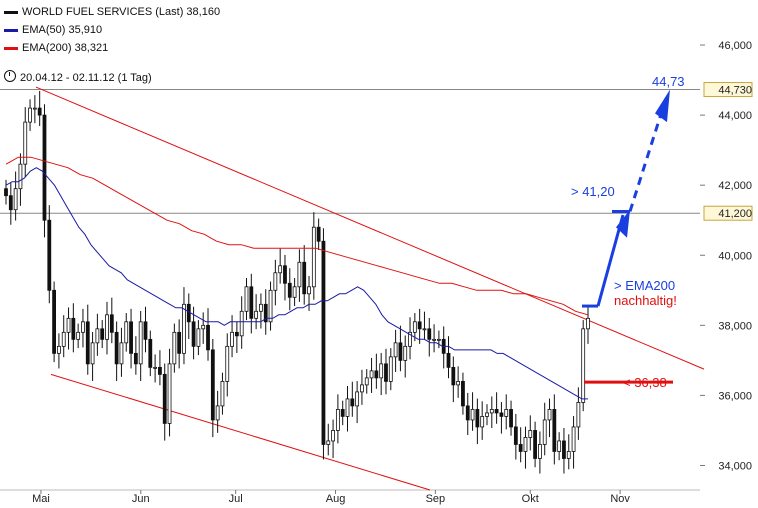  I want to click on level-box, so click(728, 213).